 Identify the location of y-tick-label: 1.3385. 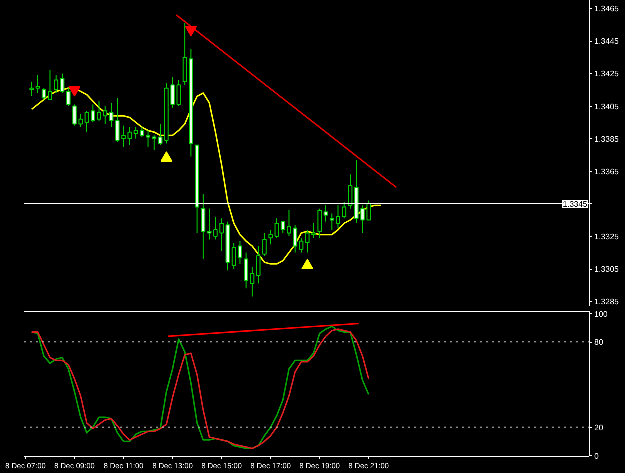
(607, 139).